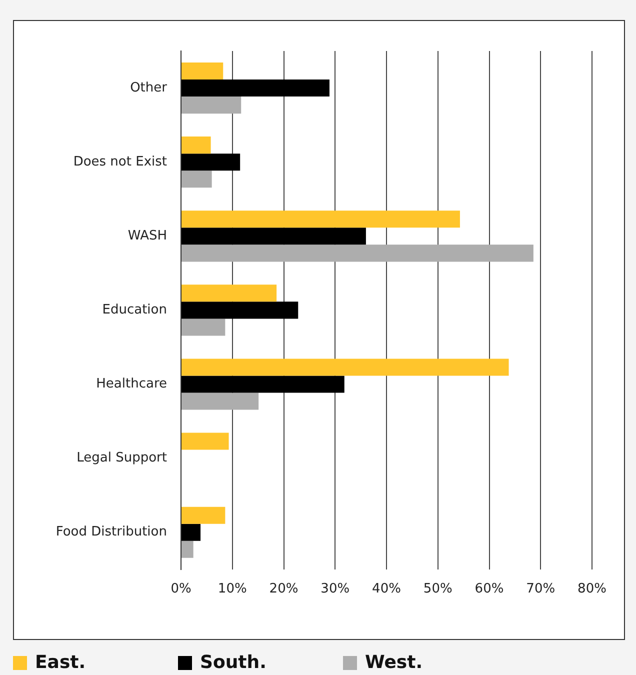 This screenshot has height=675, width=636. Describe the element at coordinates (181, 589) in the screenshot. I see `x-tick-label: 0%` at that location.